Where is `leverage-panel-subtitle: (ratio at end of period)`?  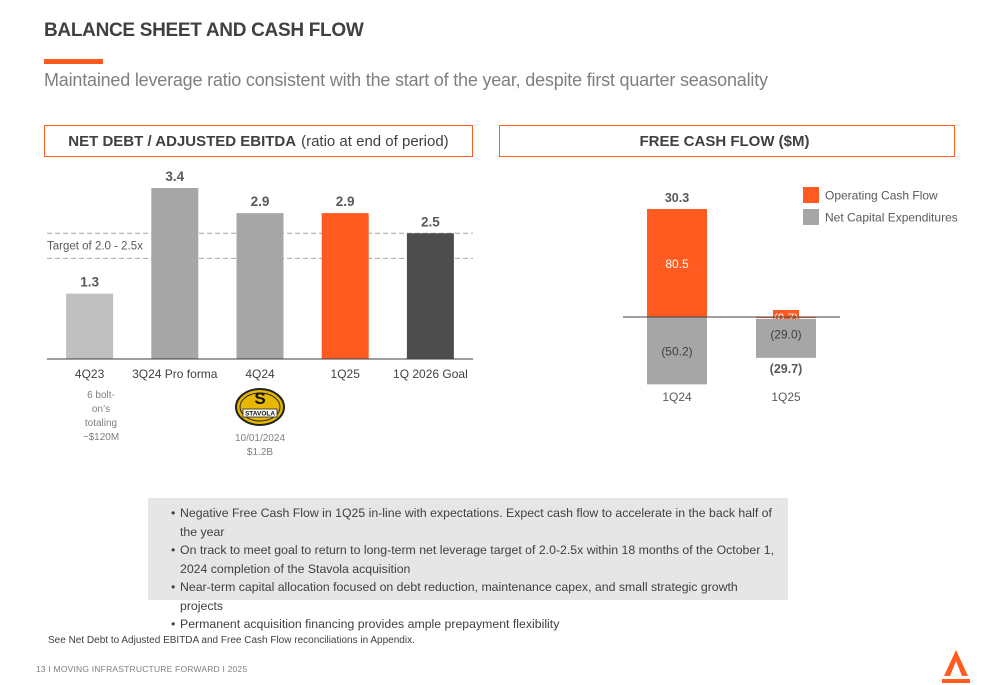 leverage-panel-subtitle: (ratio at end of period) is located at coordinates (375, 141).